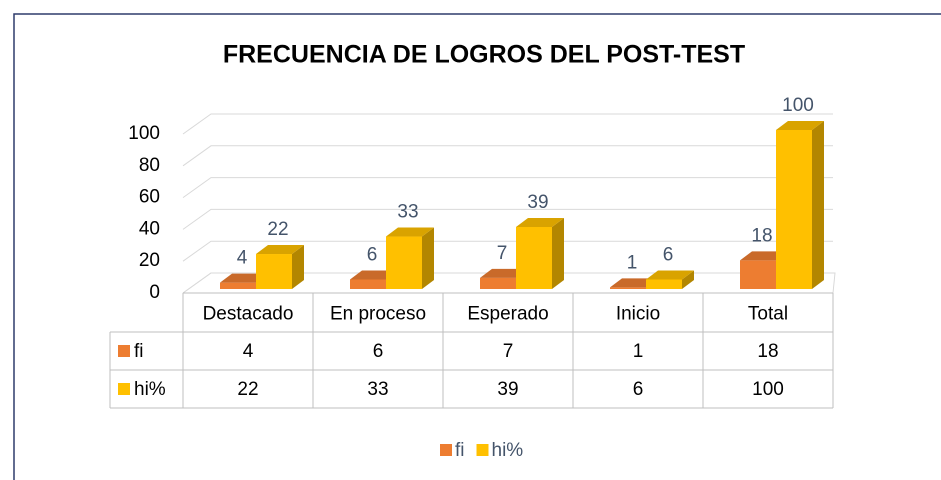  What do you see at coordinates (768, 314) in the screenshot?
I see `x-tick-label: Total` at bounding box center [768, 314].